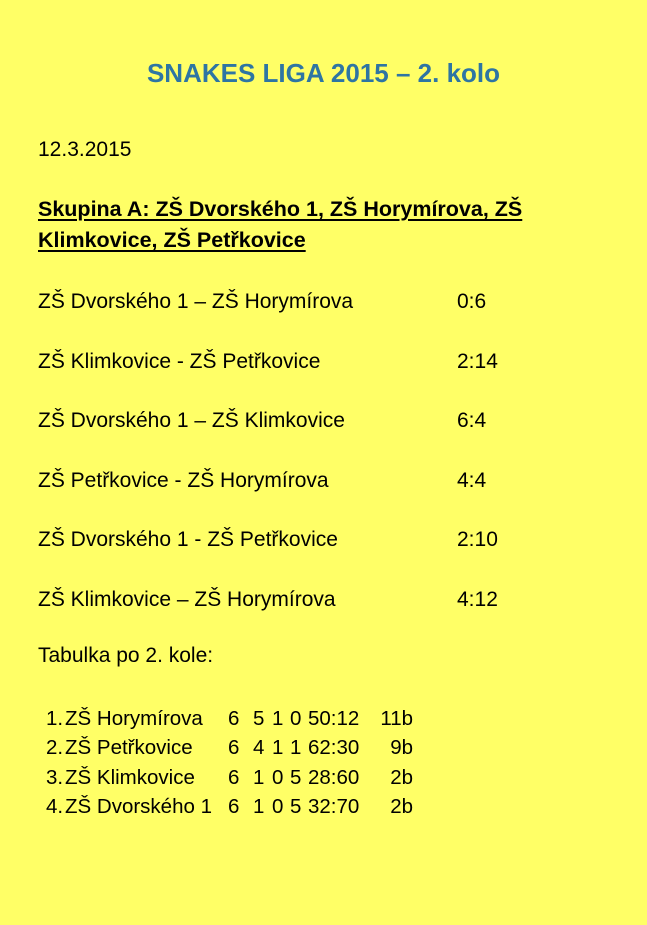 The height and width of the screenshot is (925, 647). Describe the element at coordinates (129, 747) in the screenshot. I see `standings-team: ZŠ Petřkovice` at that location.